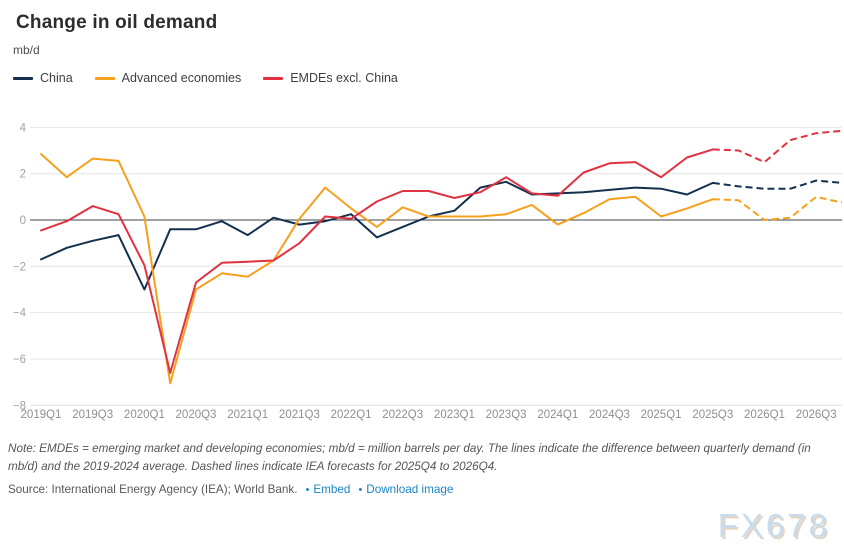 The width and height of the screenshot is (844, 553). I want to click on watermark: FX678, so click(773, 525).